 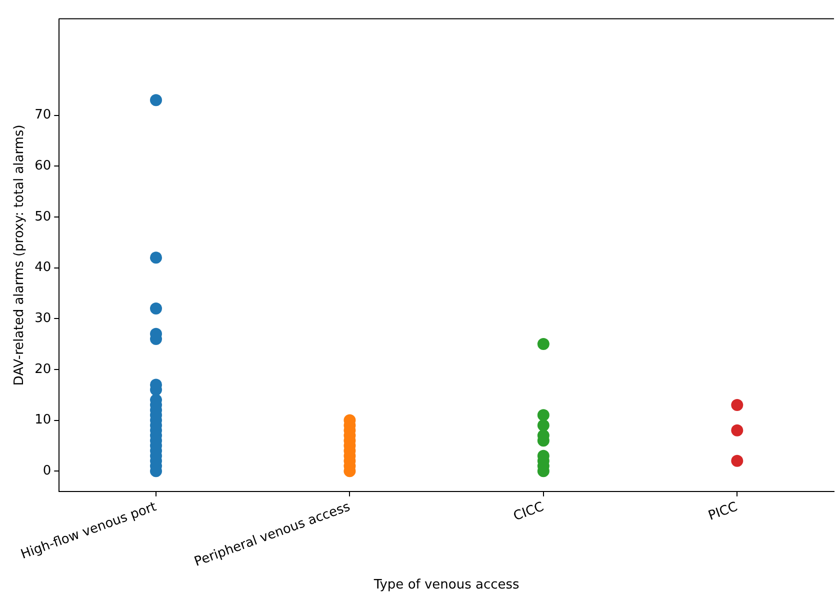 I want to click on y-tick-label: 30, so click(x=43, y=318).